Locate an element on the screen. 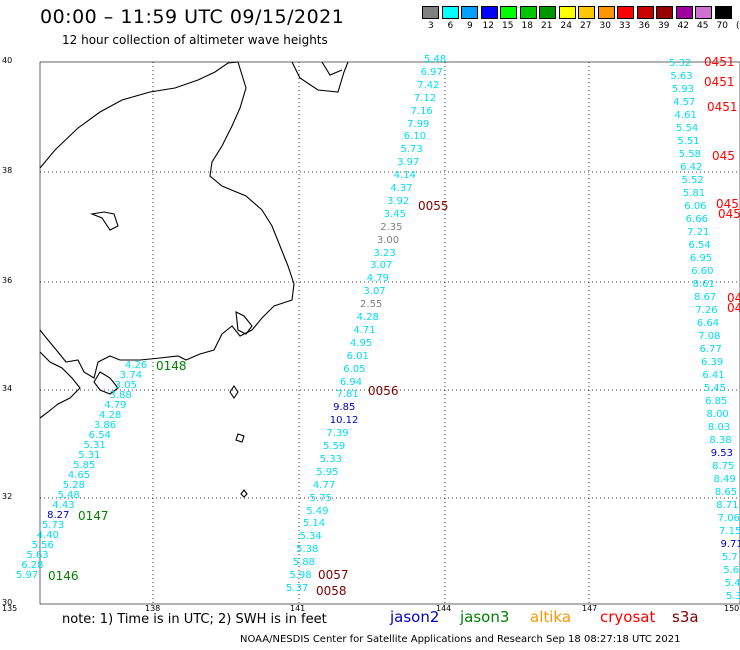 The height and width of the screenshot is (650, 740). satellite-name: jason2 is located at coordinates (415, 617).